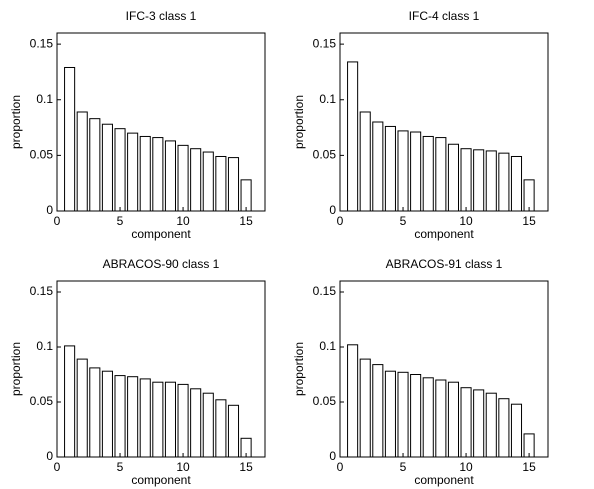 This screenshot has width=594, height=489. Describe the element at coordinates (161, 264) in the screenshot. I see `chart-title: ABRACOS-90 class 1` at that location.